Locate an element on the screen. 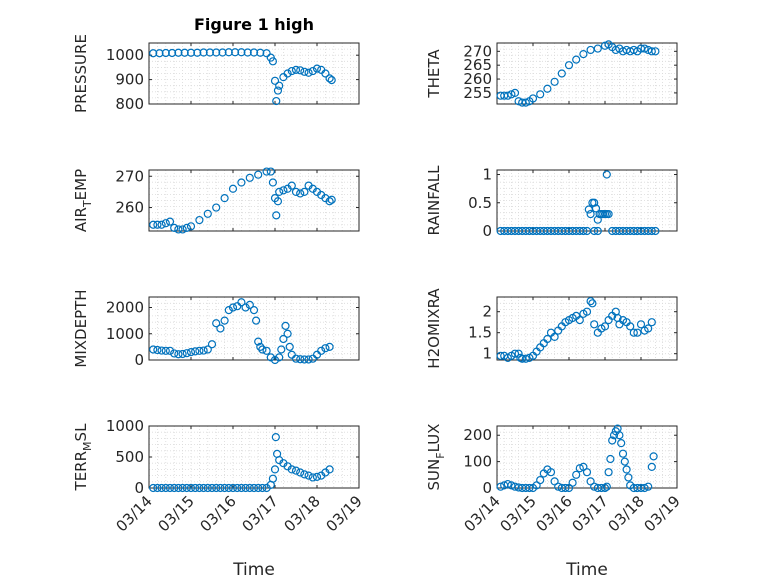  y-tick-label: 1 is located at coordinates (487, 175).